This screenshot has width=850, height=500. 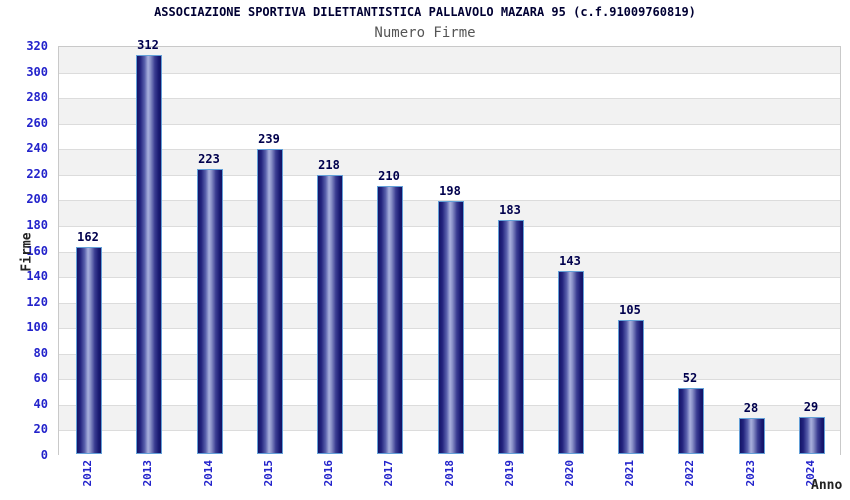 What do you see at coordinates (269, 139) in the screenshot?
I see `bar-value-2015: 239` at bounding box center [269, 139].